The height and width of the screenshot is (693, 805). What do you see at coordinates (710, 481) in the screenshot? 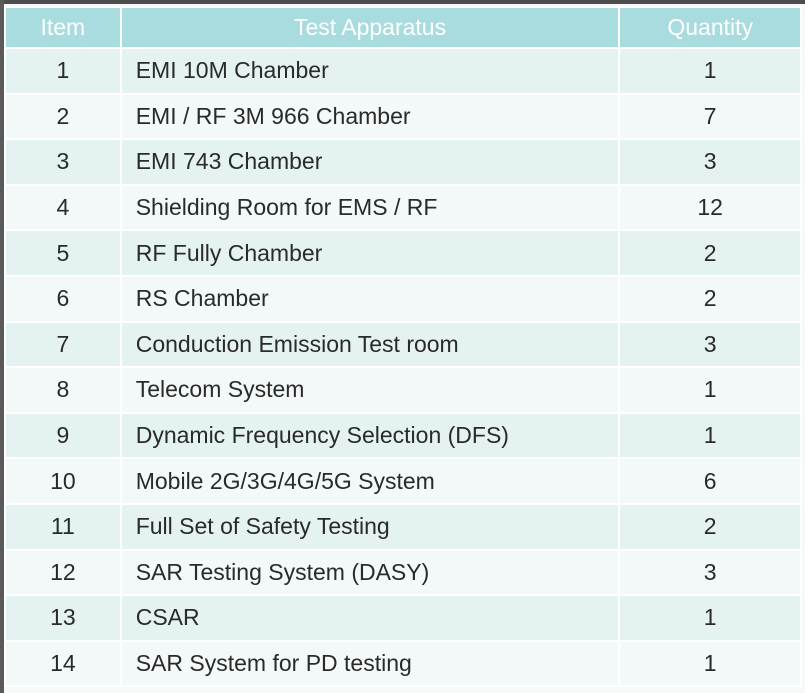
I see `quantity-cell: 6` at bounding box center [710, 481].